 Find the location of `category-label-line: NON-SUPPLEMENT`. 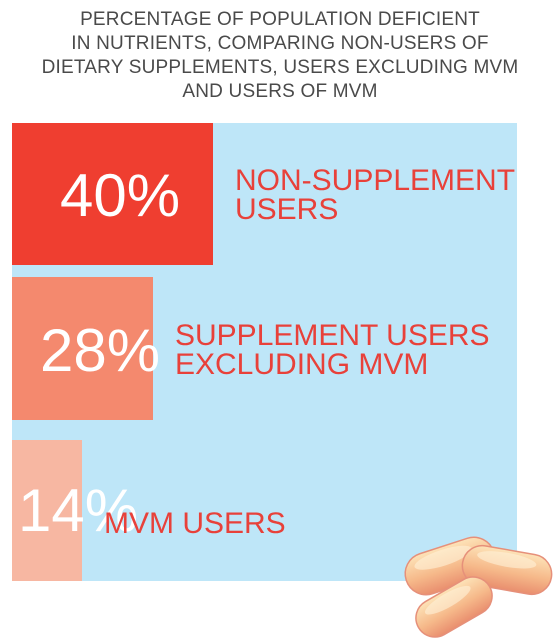

category-label-line: NON-SUPPLEMENT is located at coordinates (375, 180).